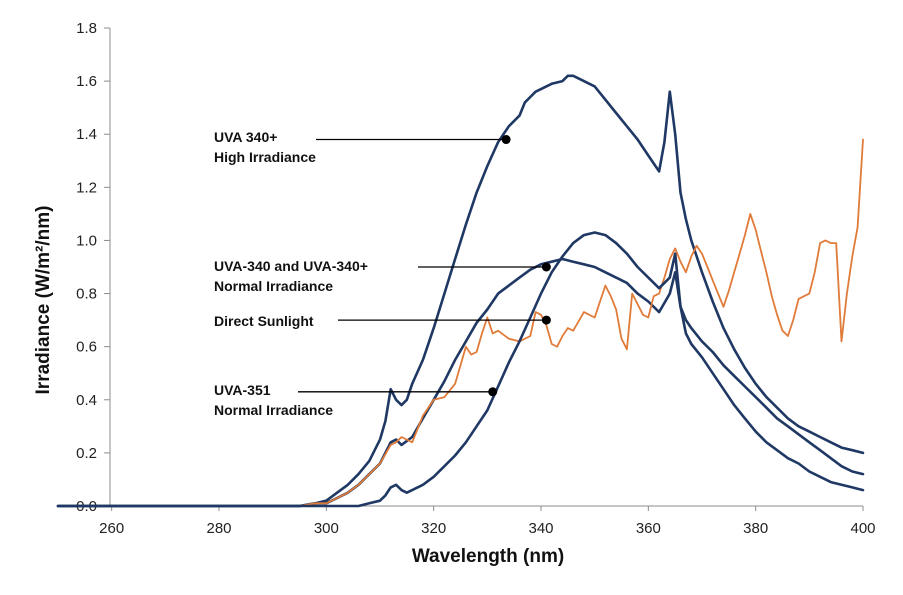 The image size is (903, 595). Describe the element at coordinates (326, 528) in the screenshot. I see `x-tick-label: 300` at that location.